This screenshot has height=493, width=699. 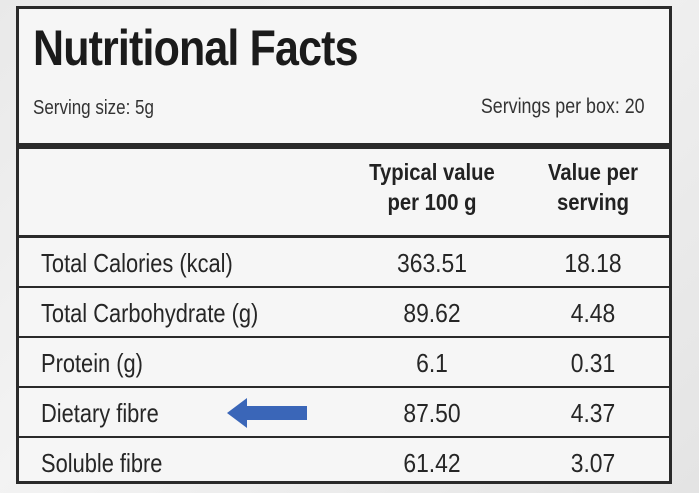 I want to click on nutrient-name: Total Calories (kcal), so click(x=137, y=263).